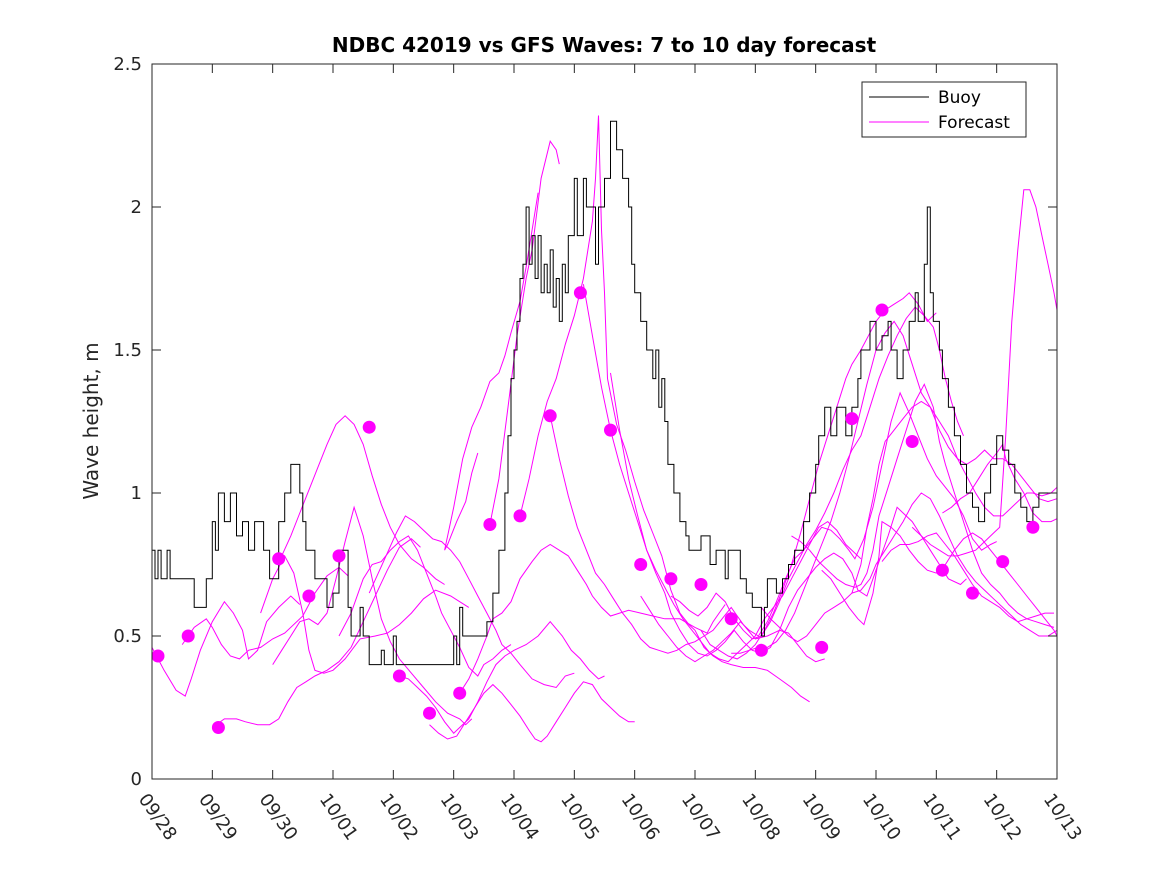  What do you see at coordinates (127, 636) in the screenshot?
I see `y-tick-label: 0.5` at bounding box center [127, 636].